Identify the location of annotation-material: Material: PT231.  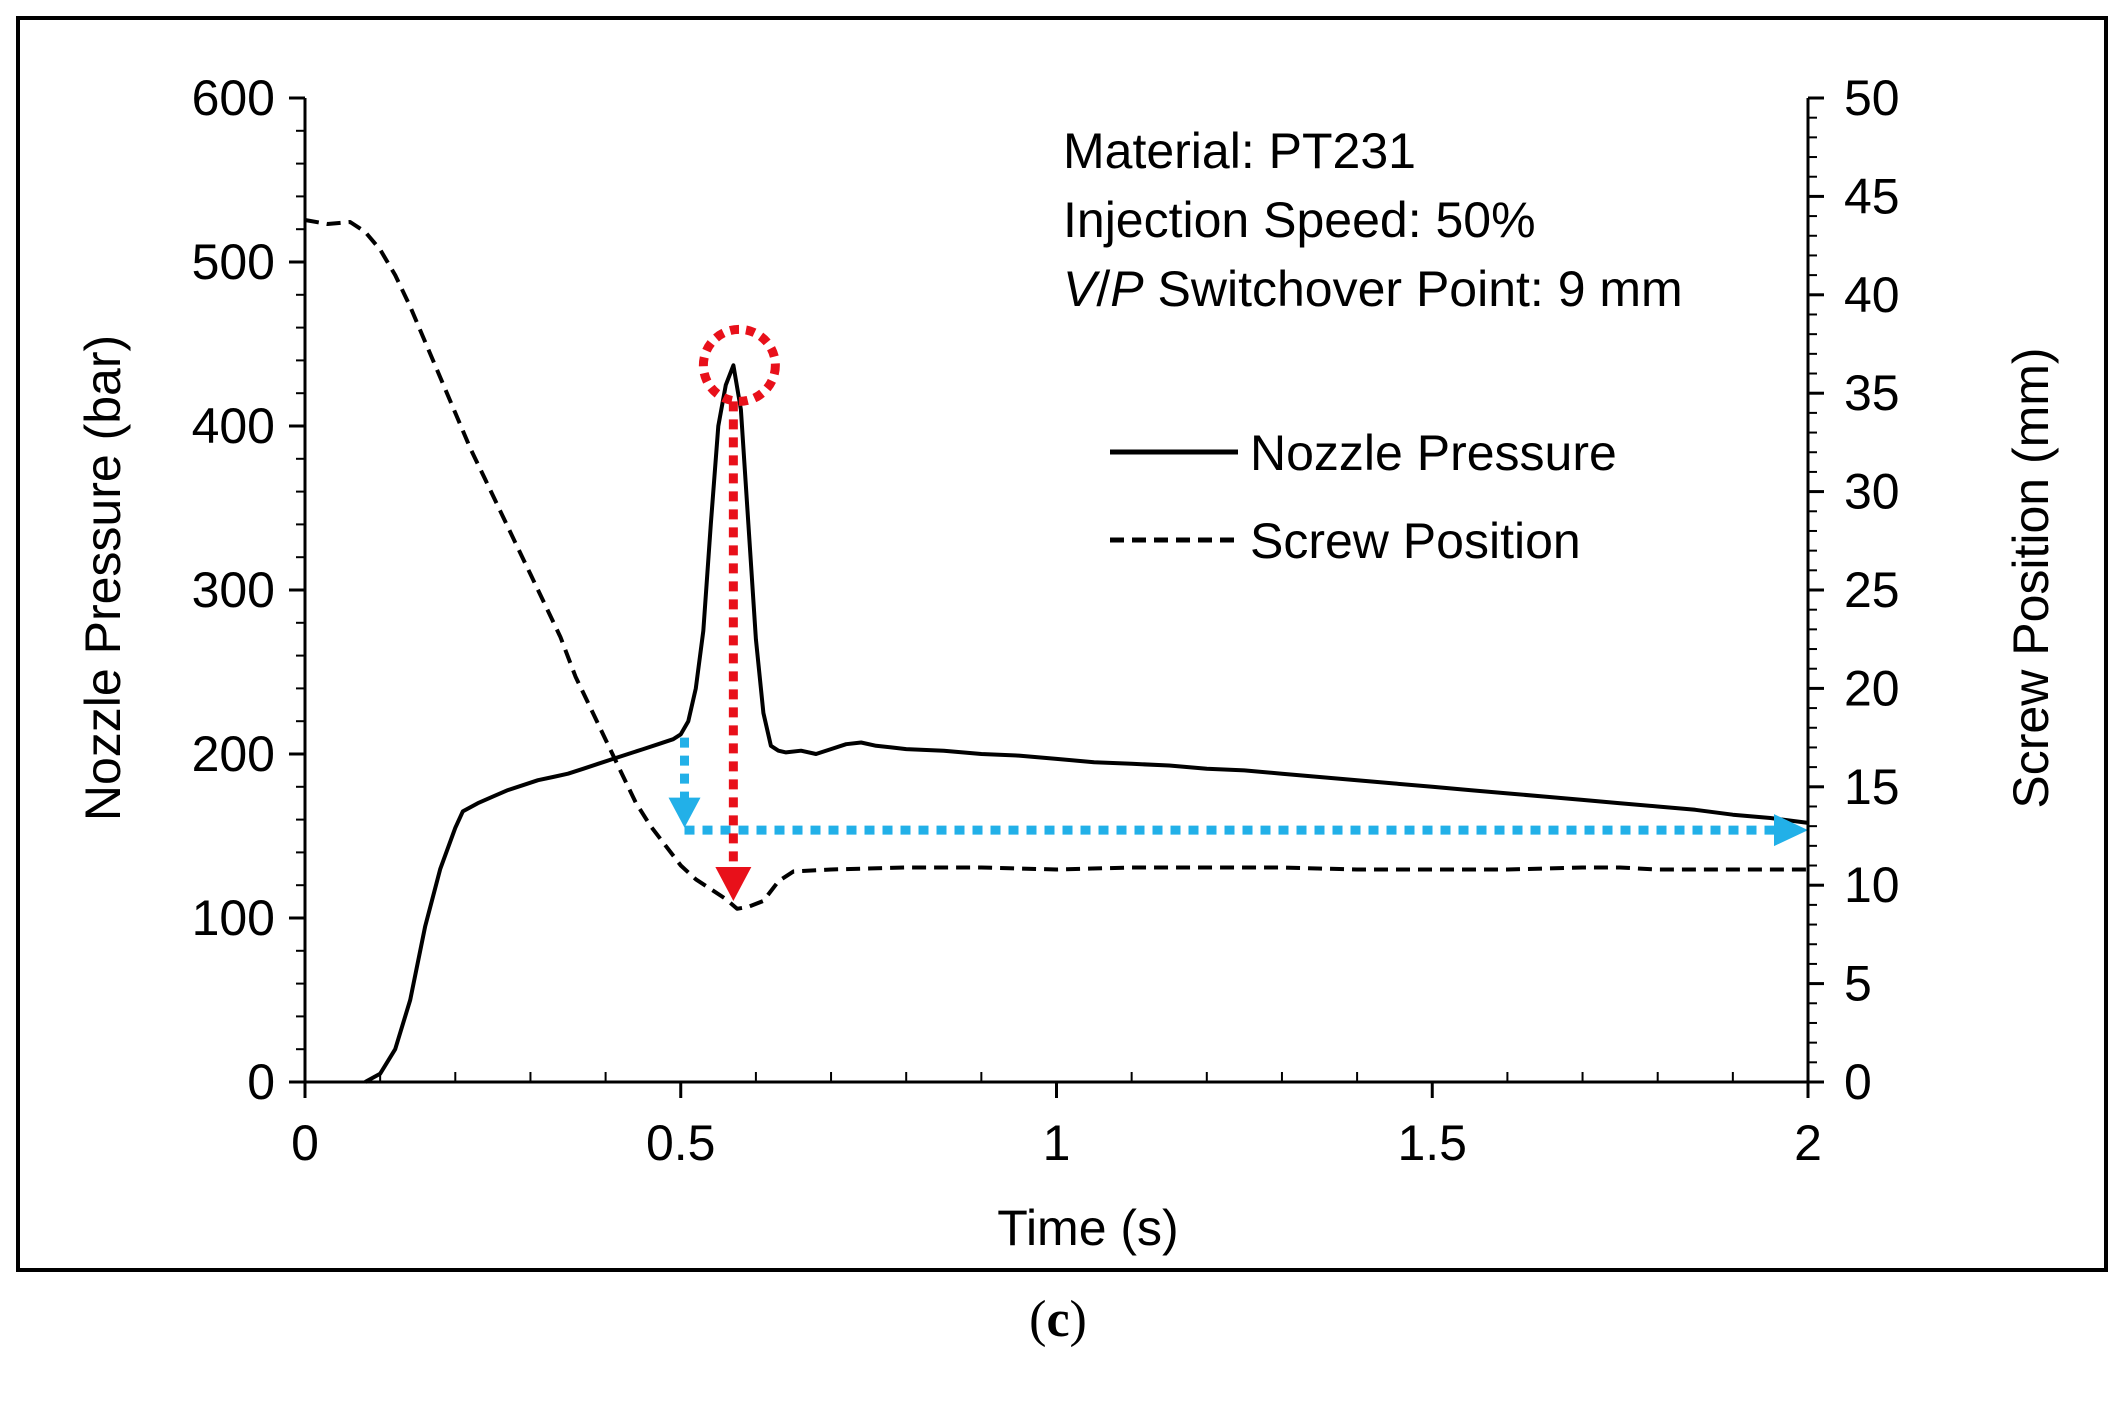
(1239, 151).